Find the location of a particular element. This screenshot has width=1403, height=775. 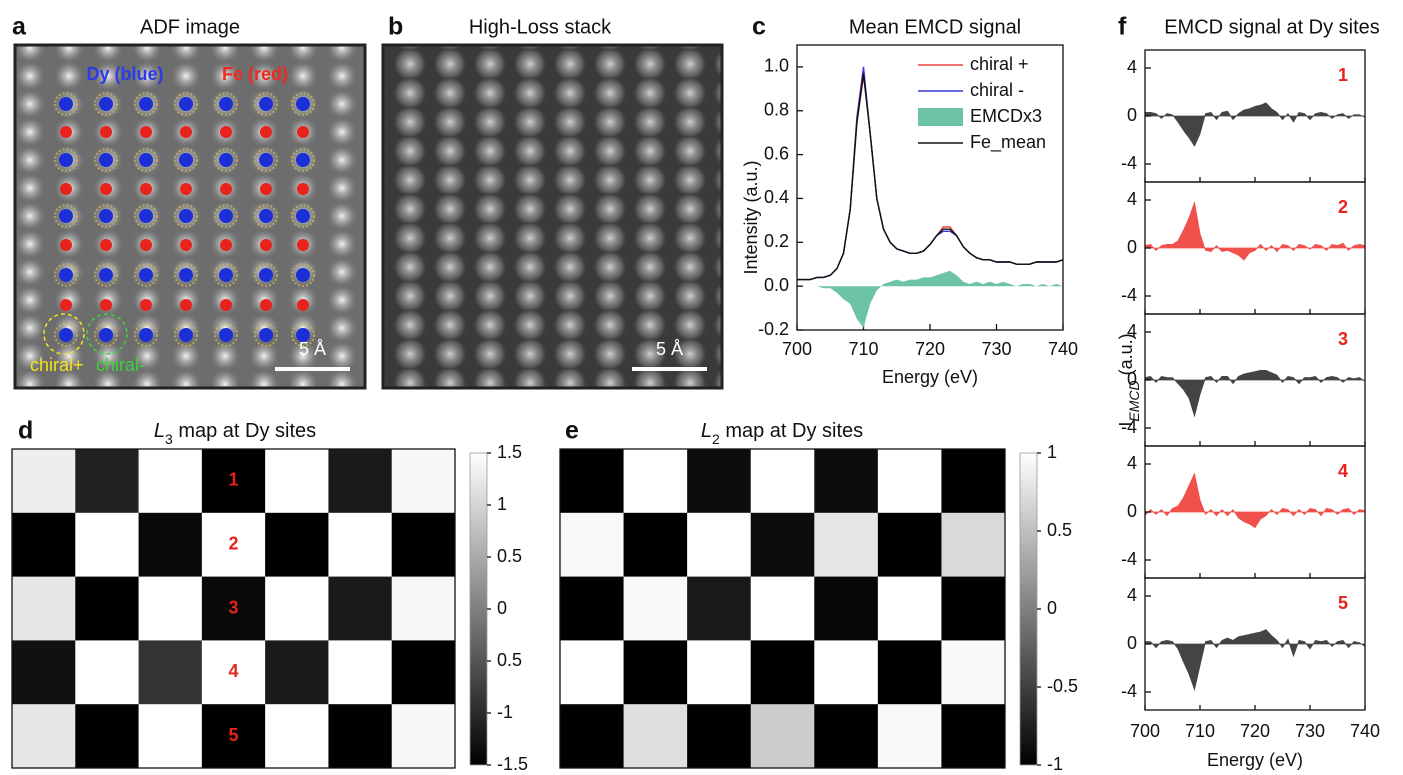

site-label: 1 is located at coordinates (1343, 75).